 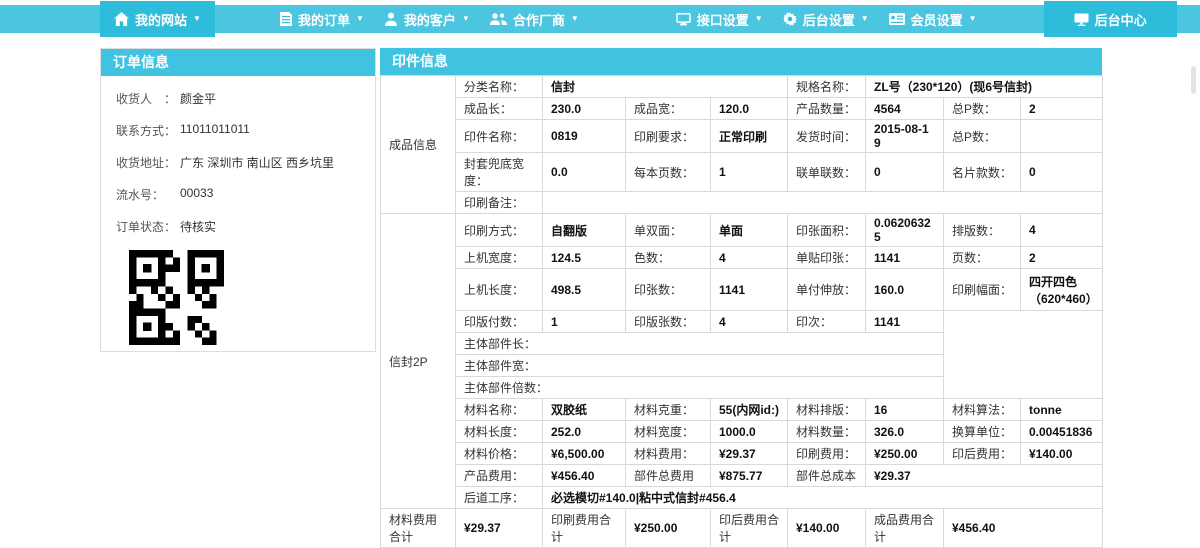 What do you see at coordinates (157, 19) in the screenshot?
I see `nav-item-my-website: 我的网站 ▼` at bounding box center [157, 19].